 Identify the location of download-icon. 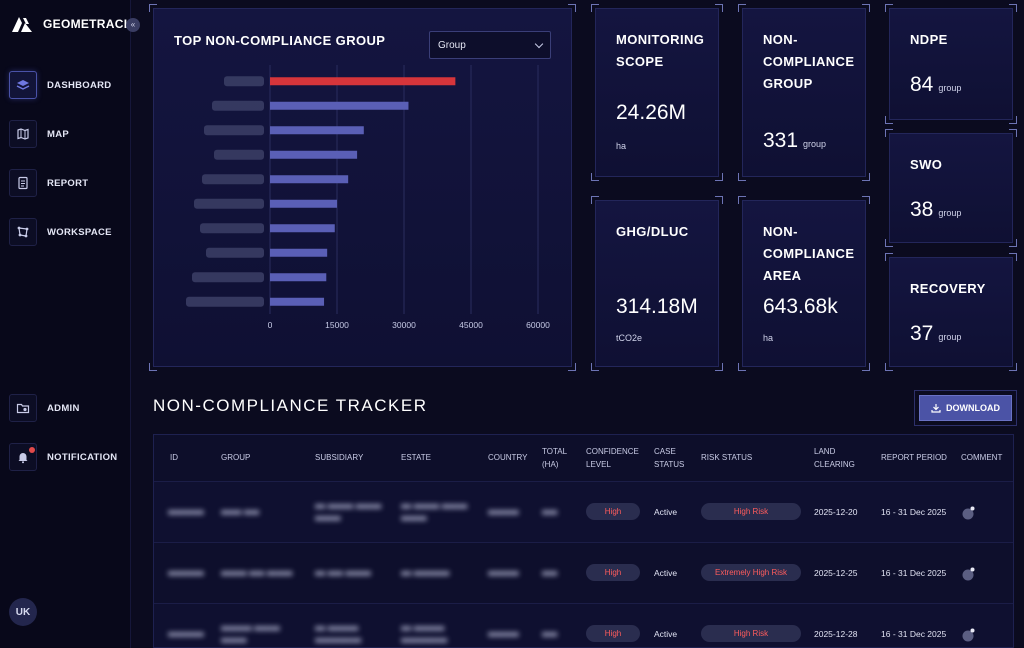
(936, 408).